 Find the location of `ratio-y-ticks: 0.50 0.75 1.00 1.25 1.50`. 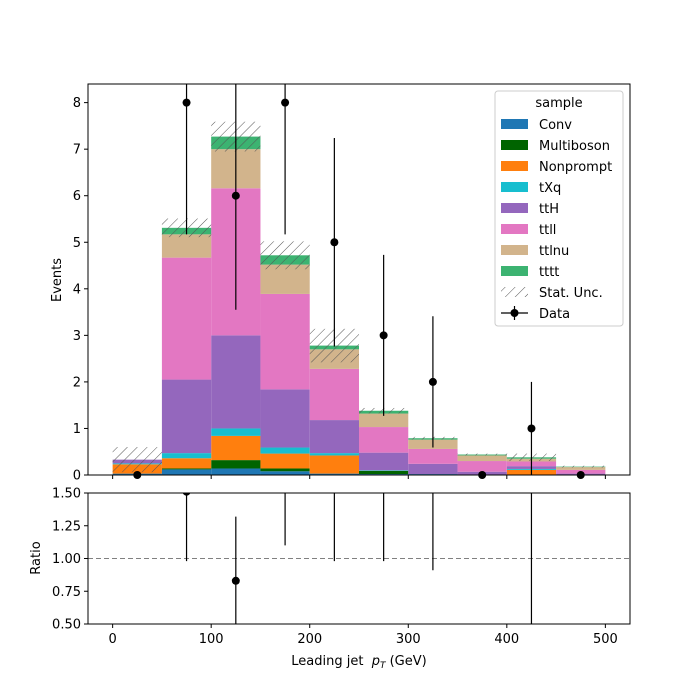

ratio-y-ticks: 0.50 0.75 1.00 1.25 1.50 is located at coordinates (70, 560).